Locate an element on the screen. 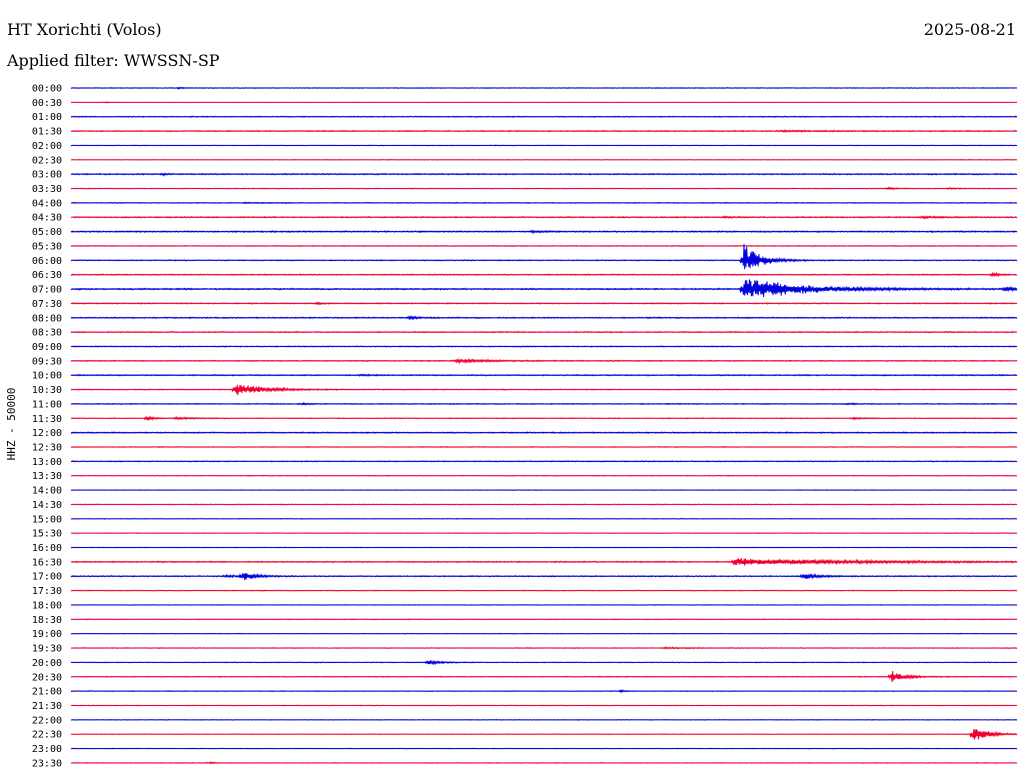 The image size is (1024, 780). row-label-1300: 13:00 is located at coordinates (47, 462).